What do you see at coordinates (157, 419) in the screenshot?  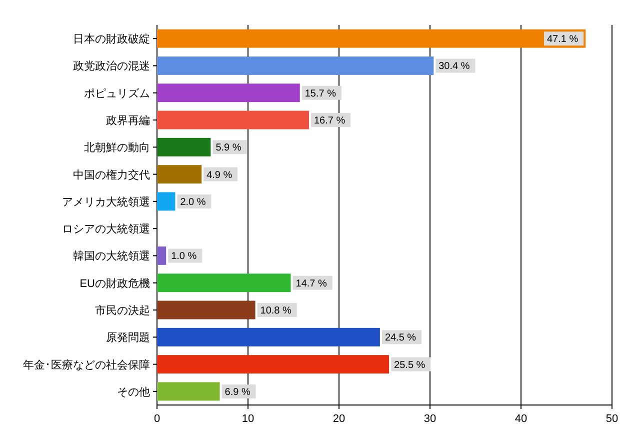 I see `x-tick-label: 0` at bounding box center [157, 419].